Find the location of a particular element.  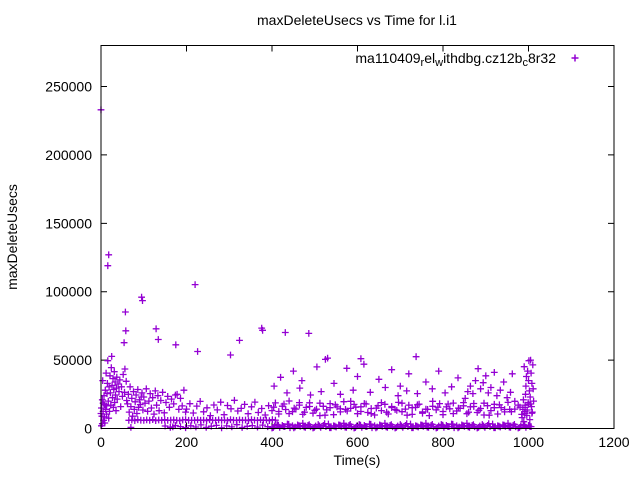

x-axis-label: Time(s) is located at coordinates (357, 460).